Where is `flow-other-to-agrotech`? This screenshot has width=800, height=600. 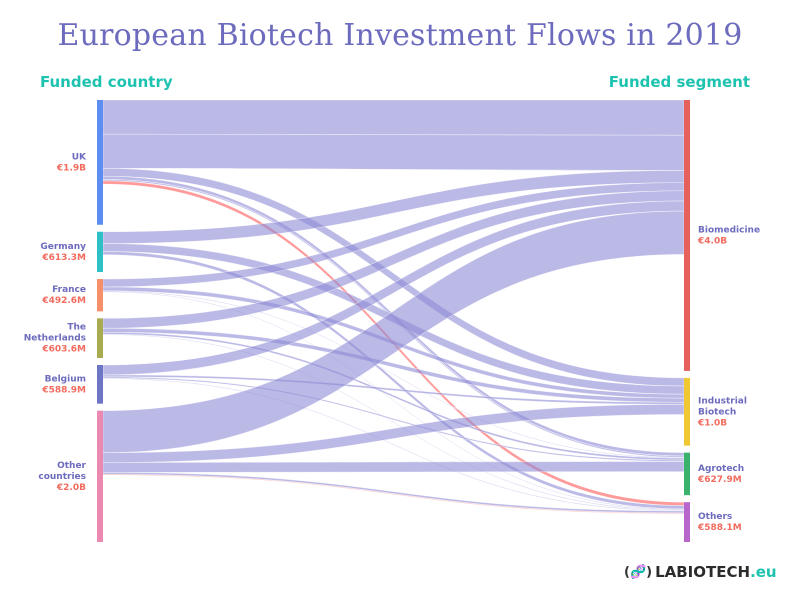 flow-other-to-agrotech is located at coordinates (393, 467).